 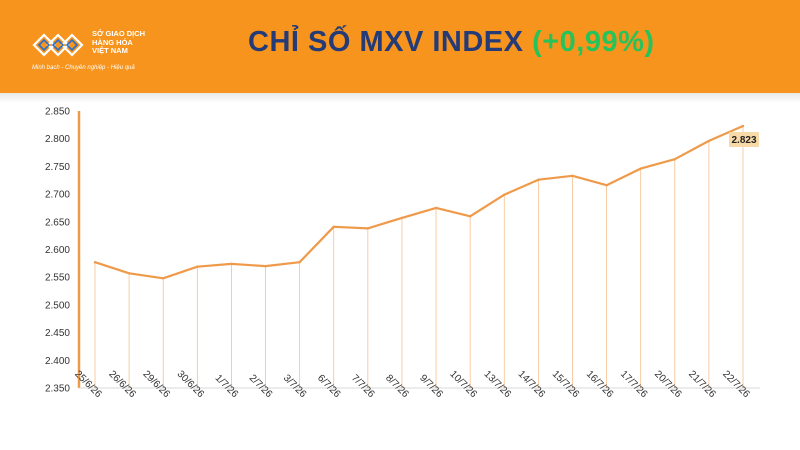 I want to click on page-title: CHỈ SỐ MXV INDEX (+0,99%), so click(x=451, y=42).